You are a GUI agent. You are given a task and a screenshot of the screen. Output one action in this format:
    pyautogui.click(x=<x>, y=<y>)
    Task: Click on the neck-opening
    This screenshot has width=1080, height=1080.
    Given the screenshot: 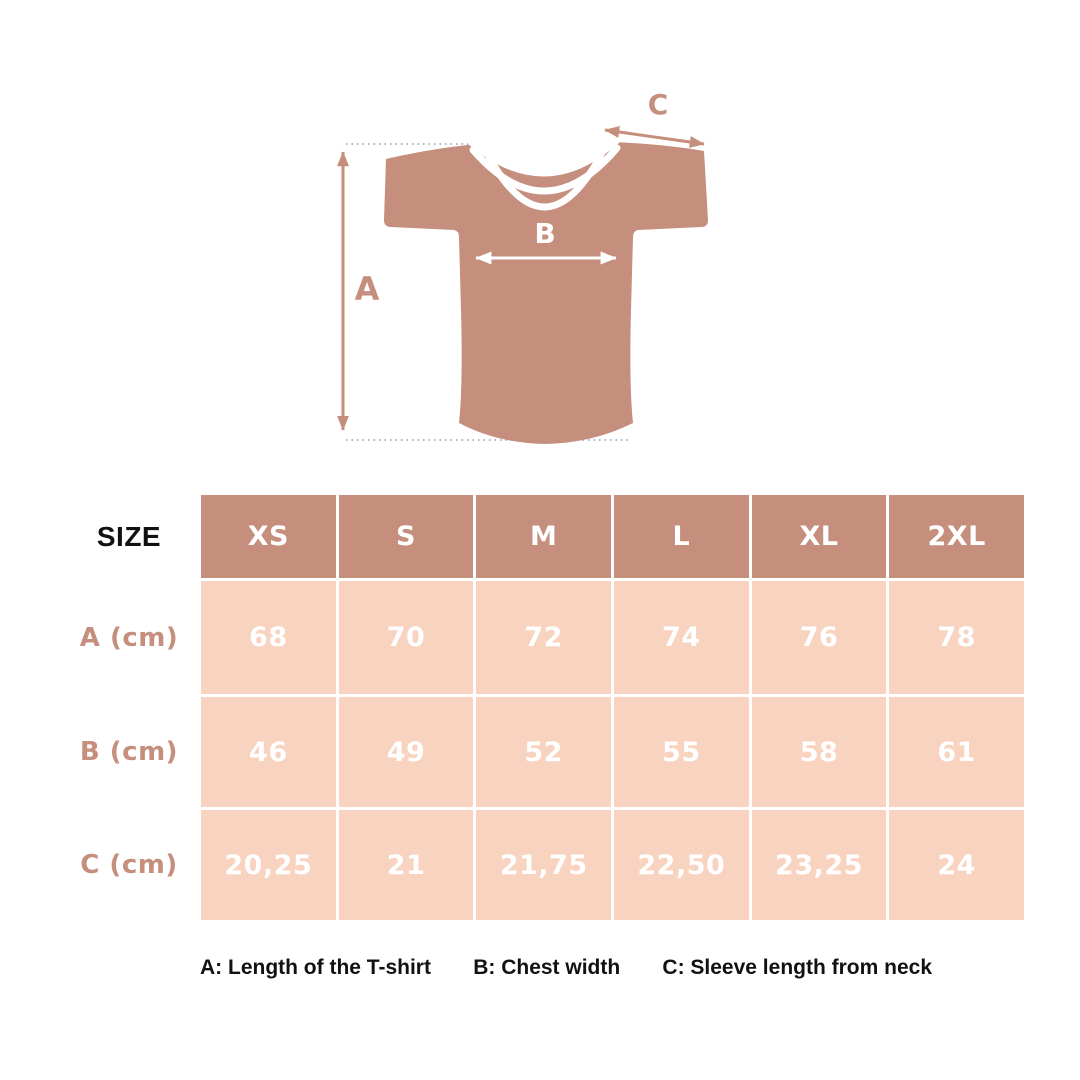 What is the action you would take?
    pyautogui.click(x=544, y=151)
    